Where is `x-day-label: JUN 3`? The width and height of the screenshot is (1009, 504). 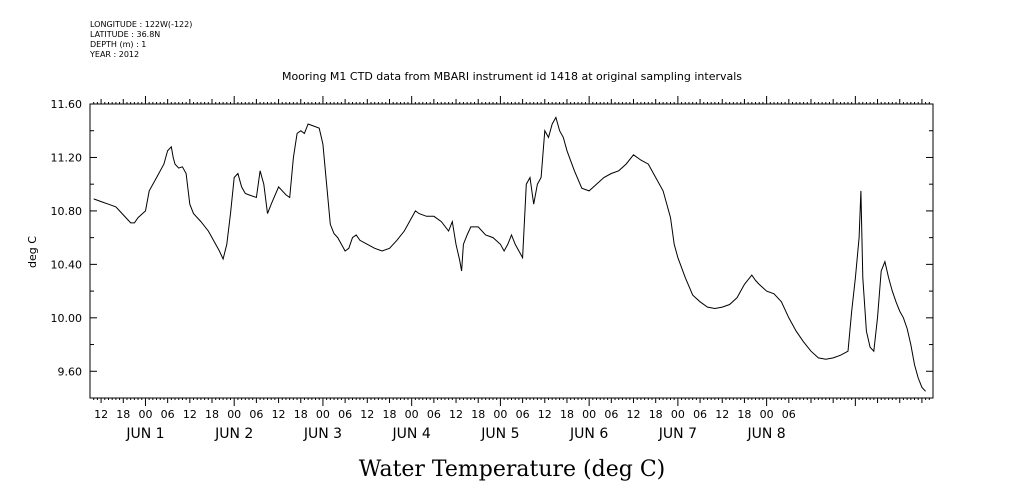 x-day-label: JUN 3 is located at coordinates (322, 434).